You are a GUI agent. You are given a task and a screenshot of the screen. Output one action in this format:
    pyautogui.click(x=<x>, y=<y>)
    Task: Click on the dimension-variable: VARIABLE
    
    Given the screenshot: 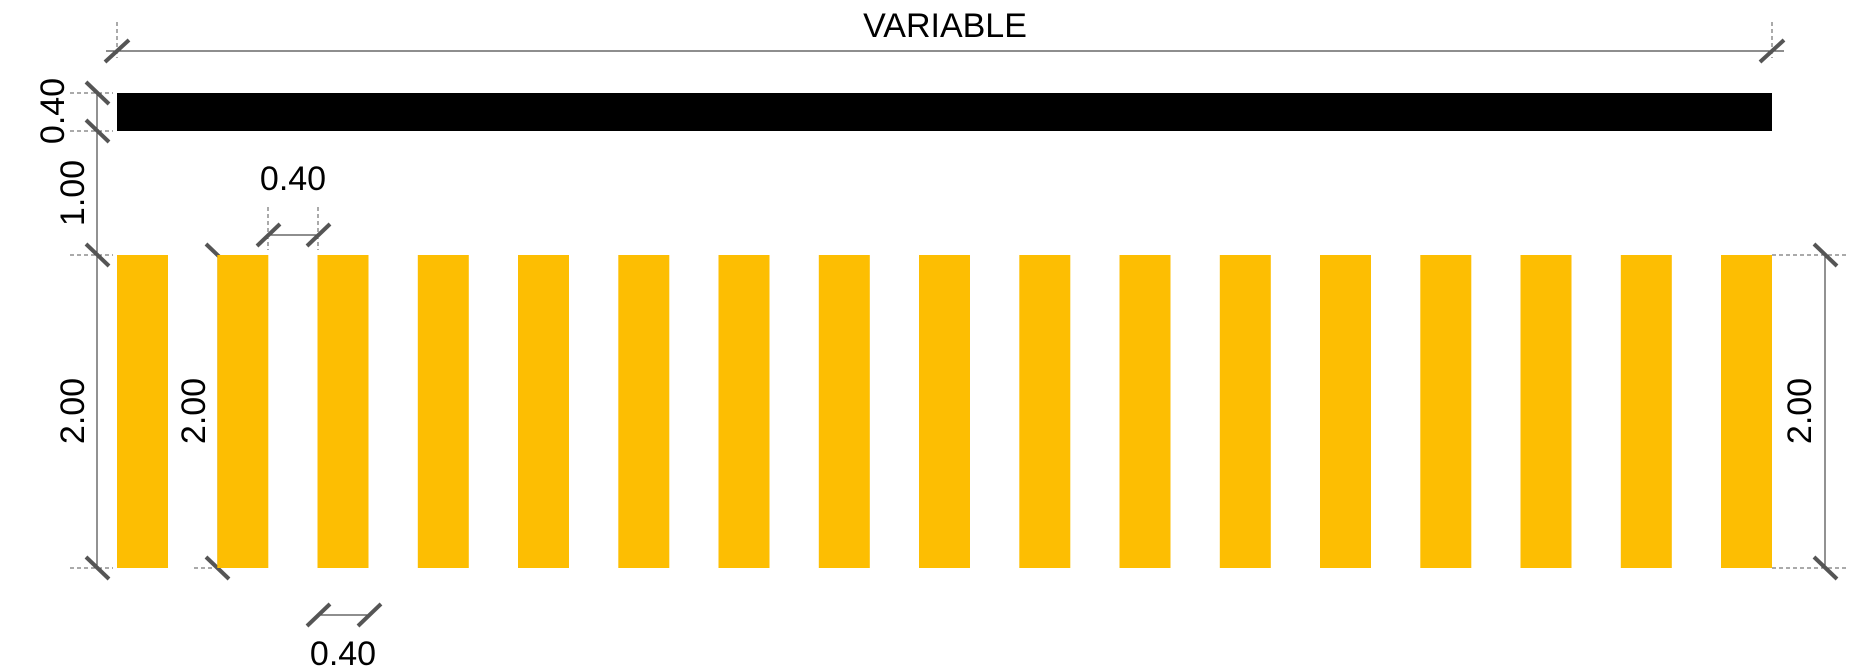 What is the action you would take?
    pyautogui.click(x=944, y=35)
    